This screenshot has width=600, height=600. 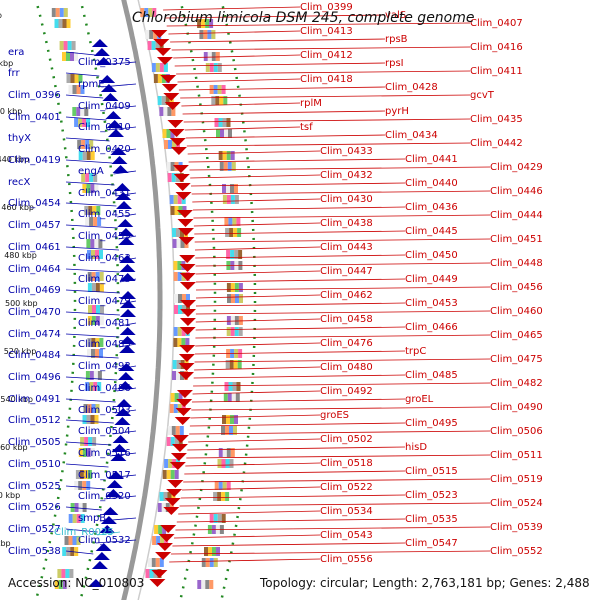 What do you see at coordinates (411, 87) in the screenshot?
I see `forward-gene-label: Clim_0428` at bounding box center [411, 87].